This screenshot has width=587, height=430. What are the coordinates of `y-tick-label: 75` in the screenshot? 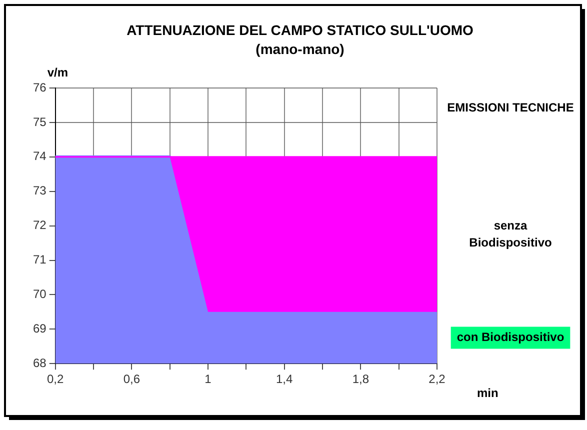 It's located at (39, 121).